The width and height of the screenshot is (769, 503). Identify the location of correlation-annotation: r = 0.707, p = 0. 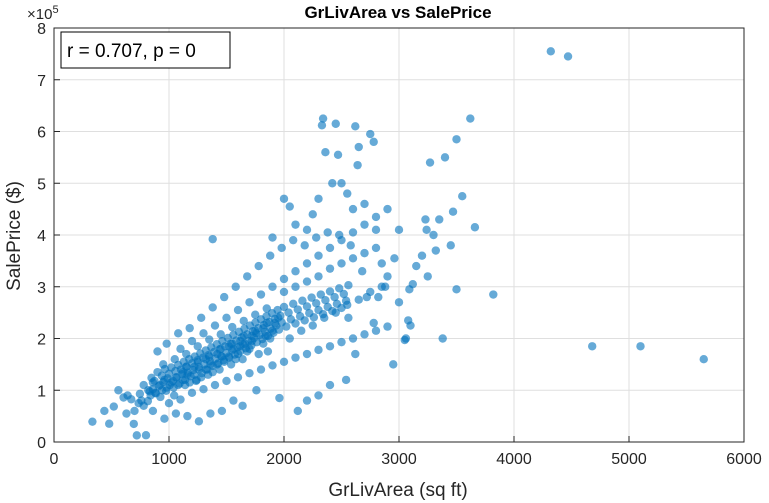
(145, 50).